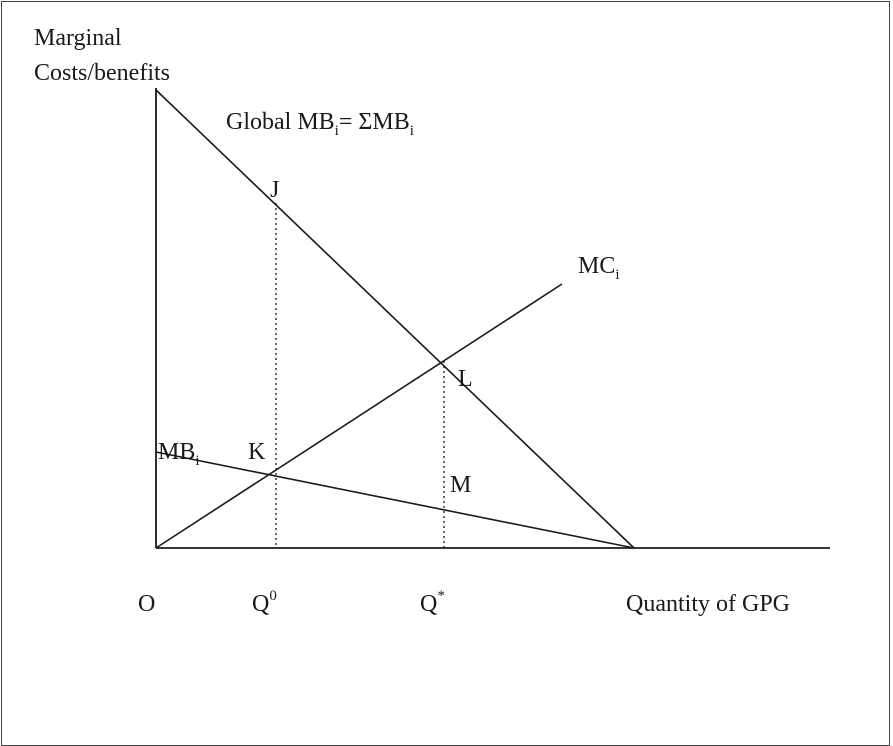  Describe the element at coordinates (179, 454) in the screenshot. I see `mb-label: MBi` at that location.